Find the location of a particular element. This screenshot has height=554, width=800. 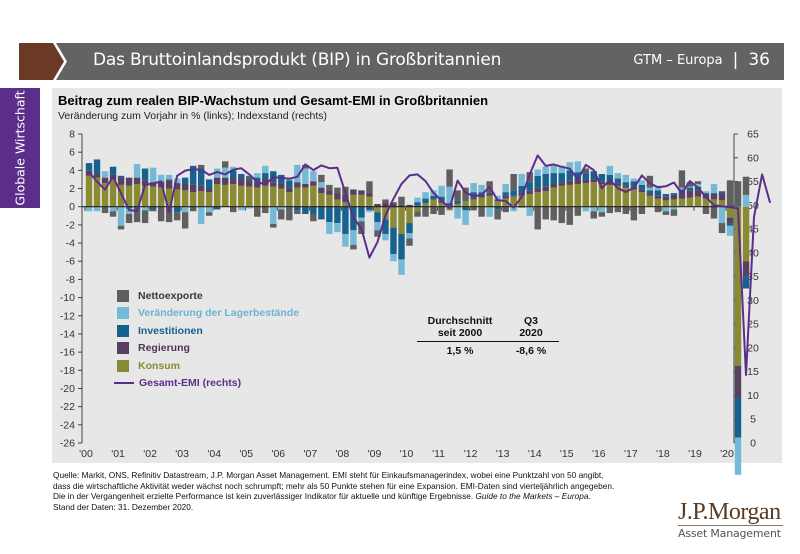

legend-color-swatch is located at coordinates (123, 348).